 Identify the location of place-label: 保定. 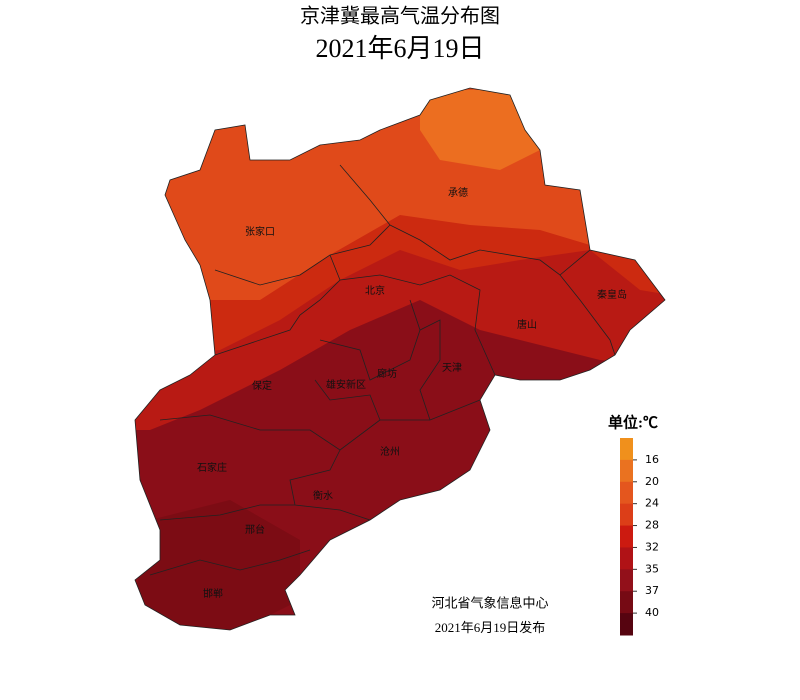
(262, 385).